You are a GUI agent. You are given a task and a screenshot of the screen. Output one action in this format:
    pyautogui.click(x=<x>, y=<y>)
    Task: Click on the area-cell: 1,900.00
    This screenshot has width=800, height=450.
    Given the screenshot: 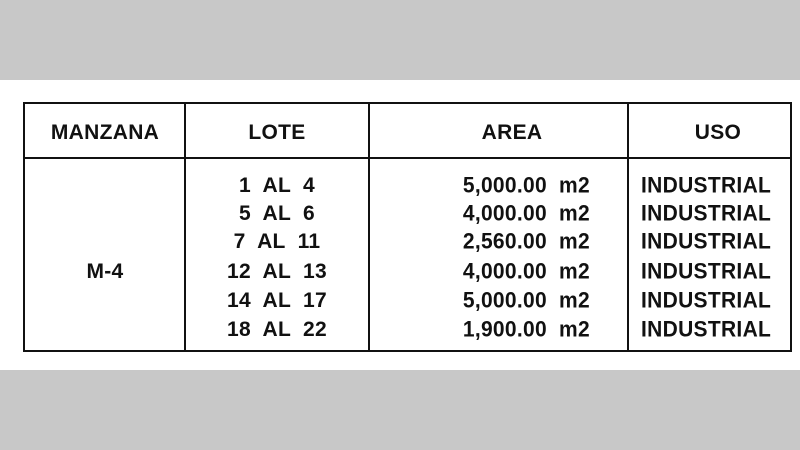 What is the action you would take?
    pyautogui.click(x=504, y=329)
    